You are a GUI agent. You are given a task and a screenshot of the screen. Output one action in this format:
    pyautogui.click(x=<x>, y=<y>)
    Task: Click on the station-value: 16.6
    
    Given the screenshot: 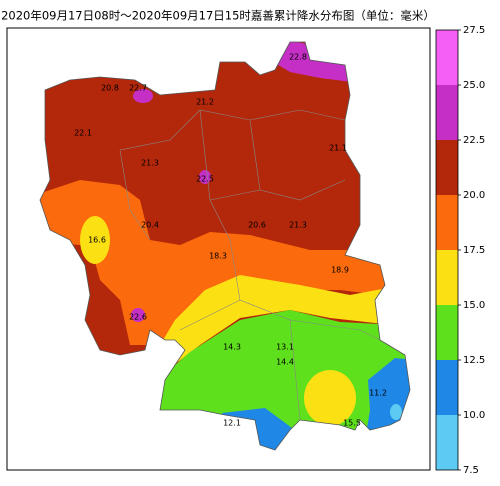 What is the action you would take?
    pyautogui.click(x=97, y=240)
    